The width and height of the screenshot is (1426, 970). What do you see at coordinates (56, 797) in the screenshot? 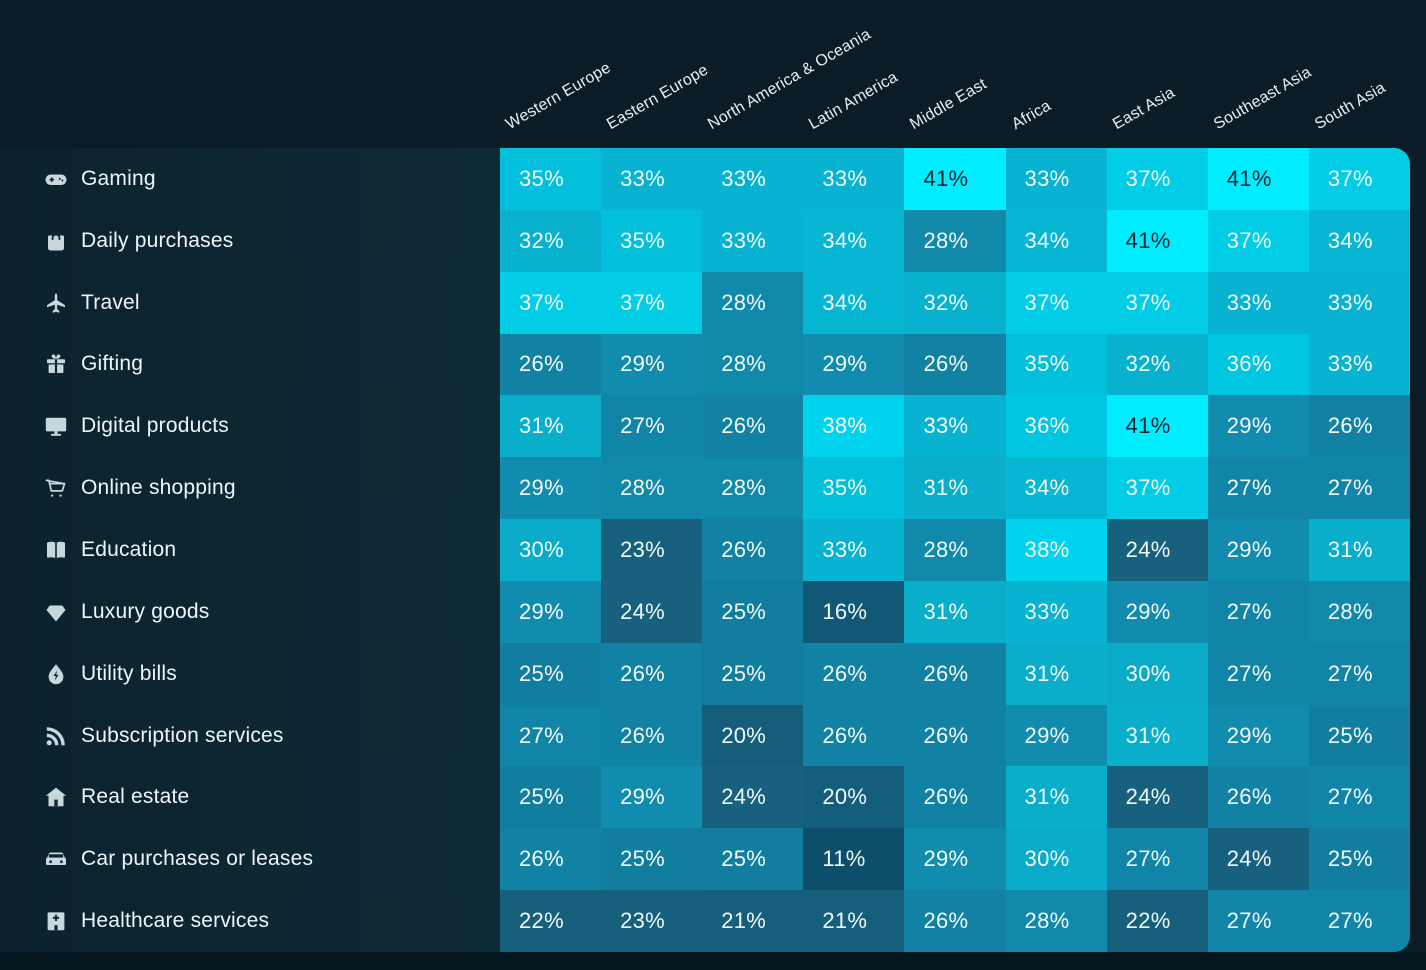
I see `house-icon` at bounding box center [56, 797].